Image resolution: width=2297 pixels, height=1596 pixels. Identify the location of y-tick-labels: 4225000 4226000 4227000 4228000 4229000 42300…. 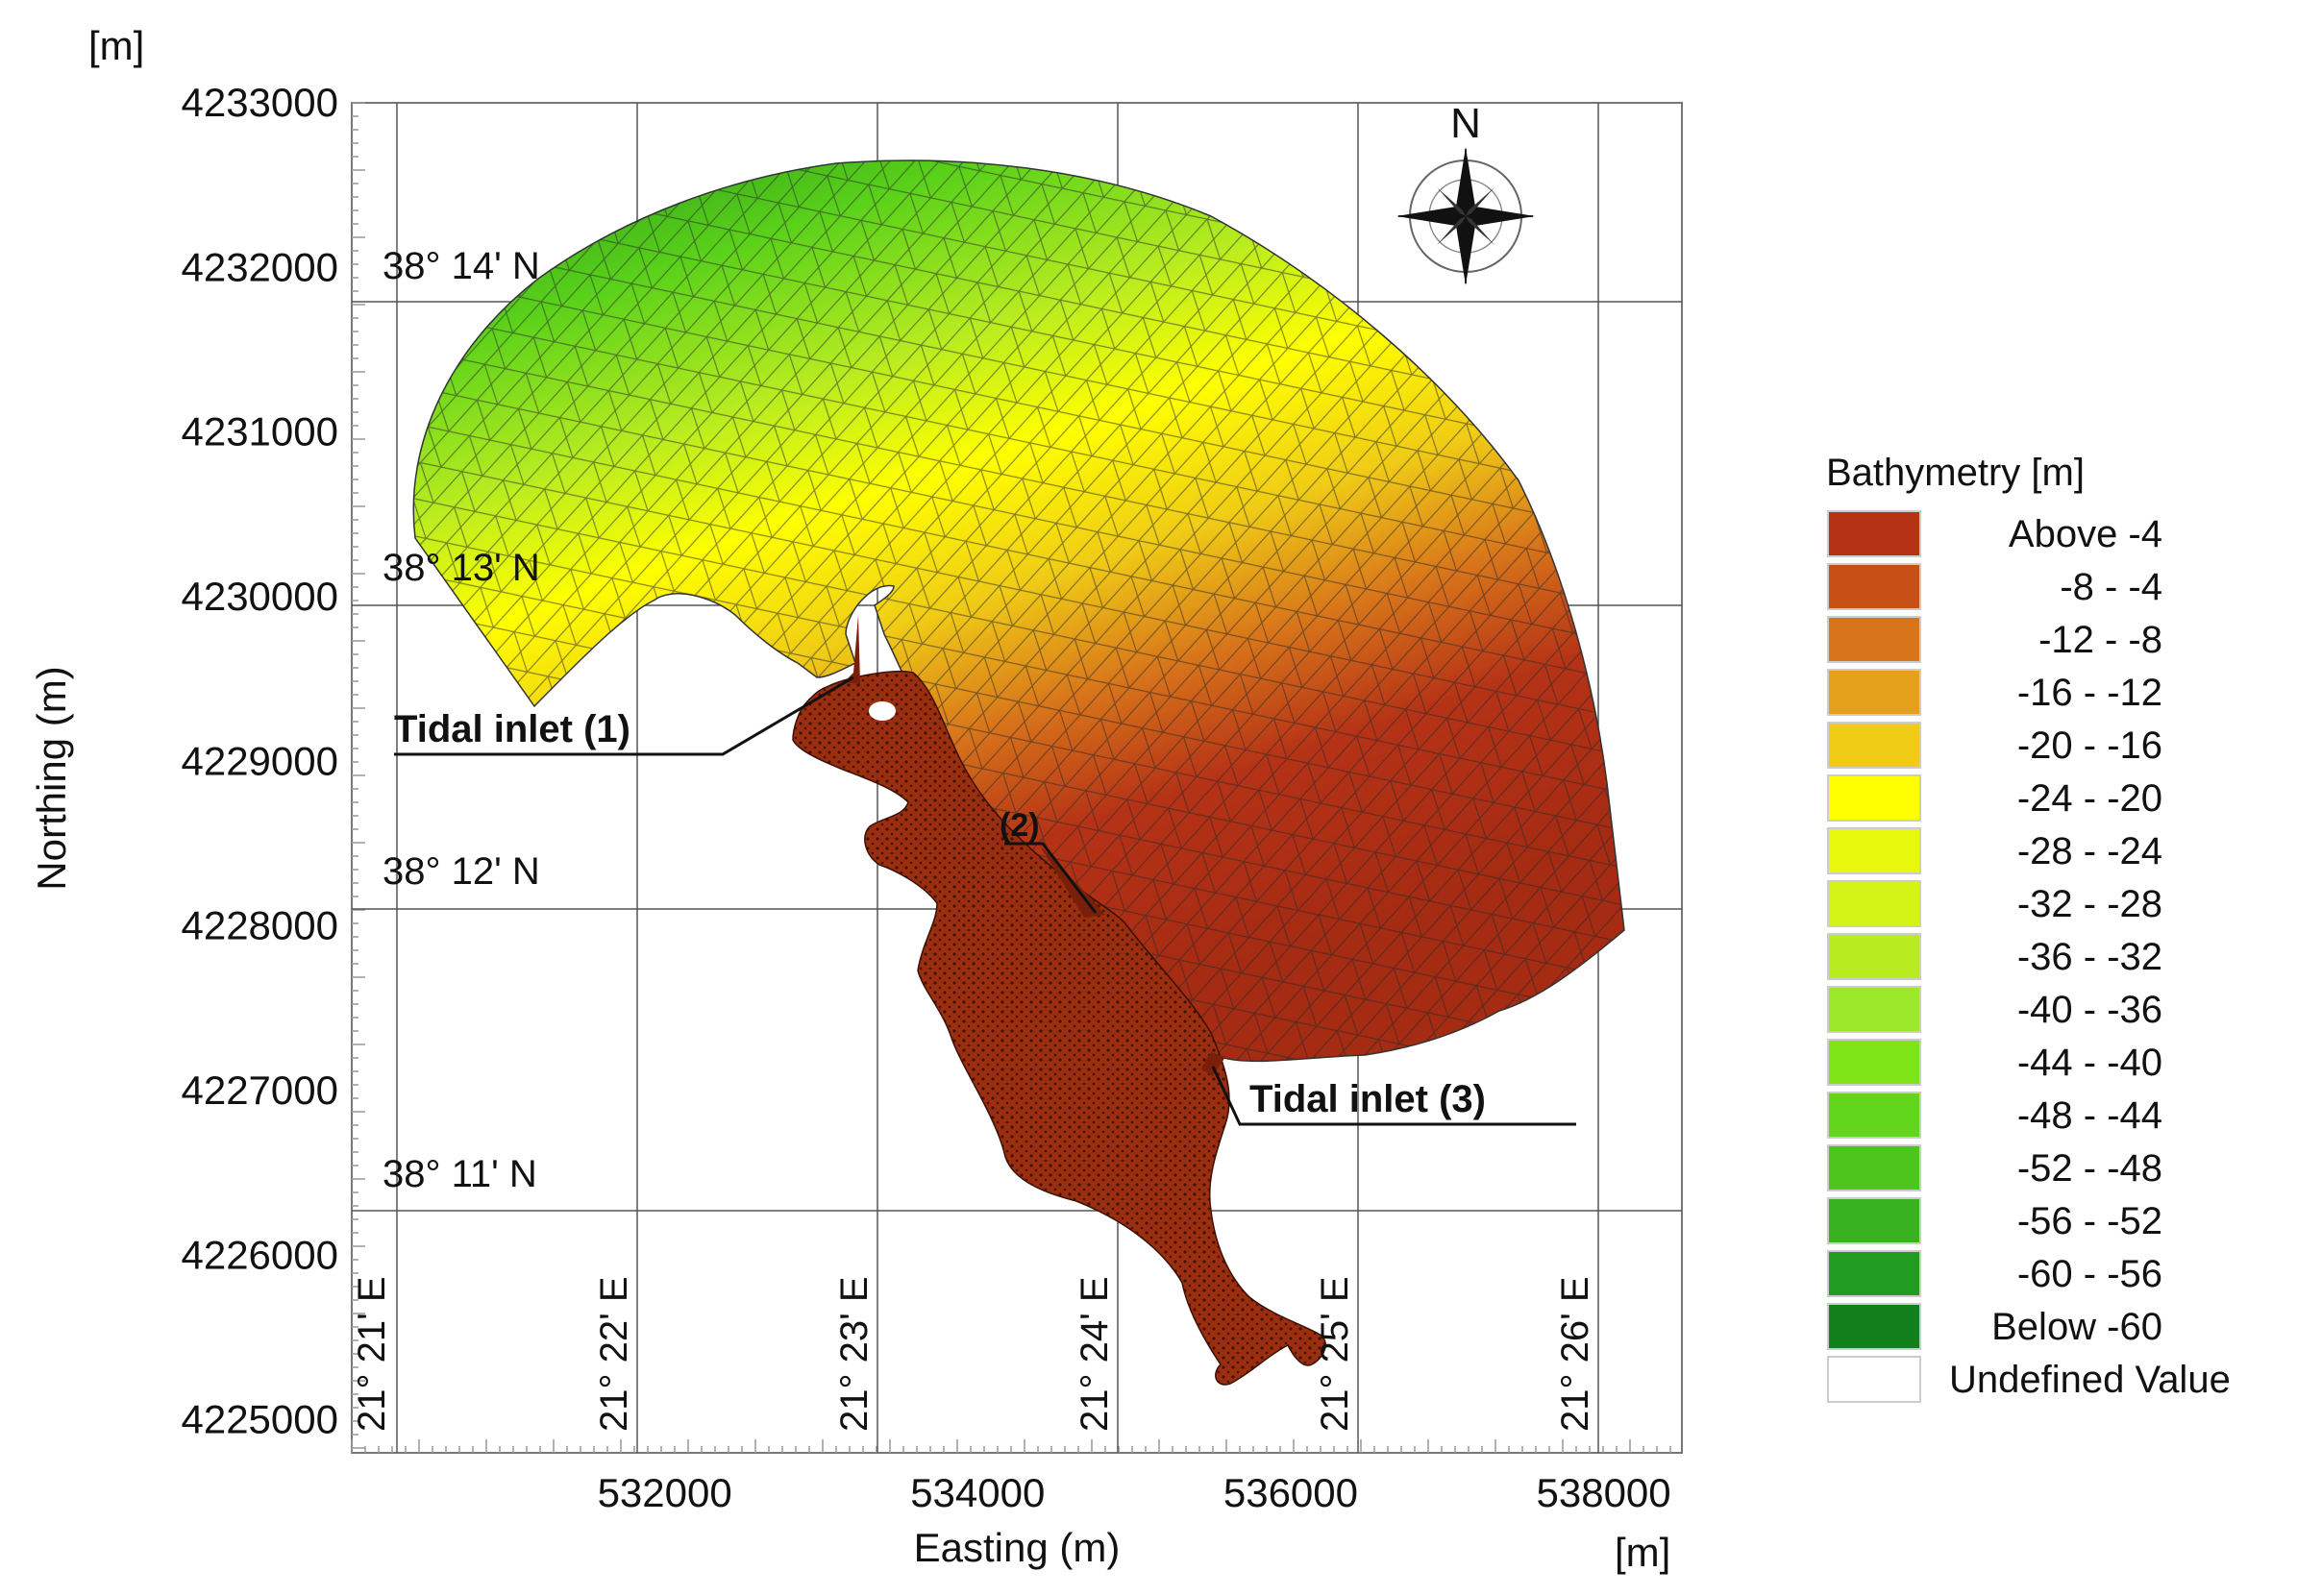
(259, 761).